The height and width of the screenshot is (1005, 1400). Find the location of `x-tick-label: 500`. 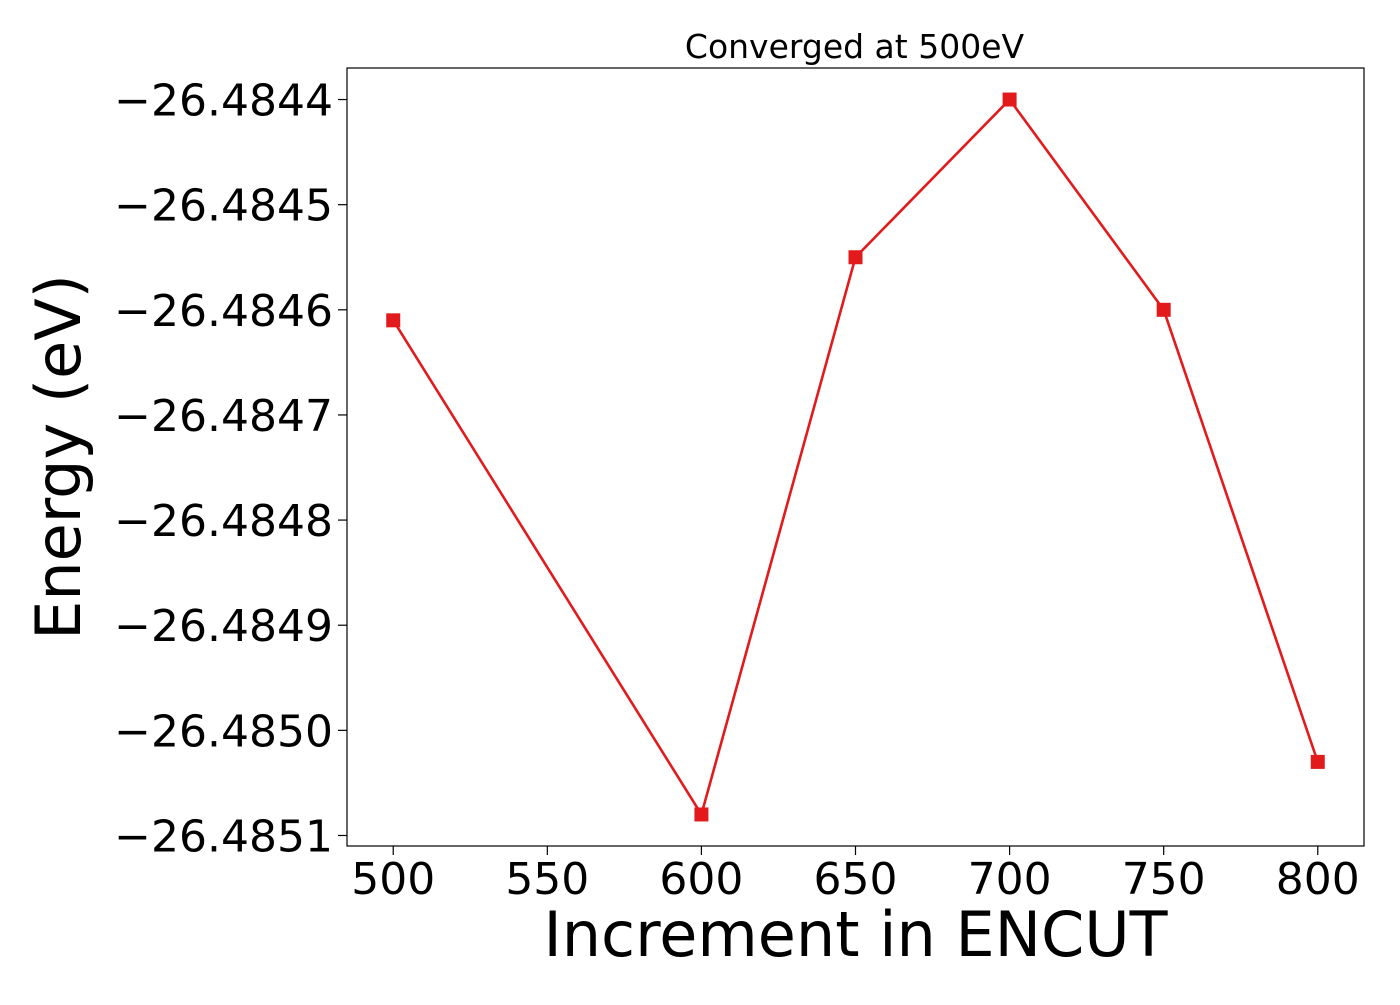

x-tick-label: 500 is located at coordinates (393, 879).